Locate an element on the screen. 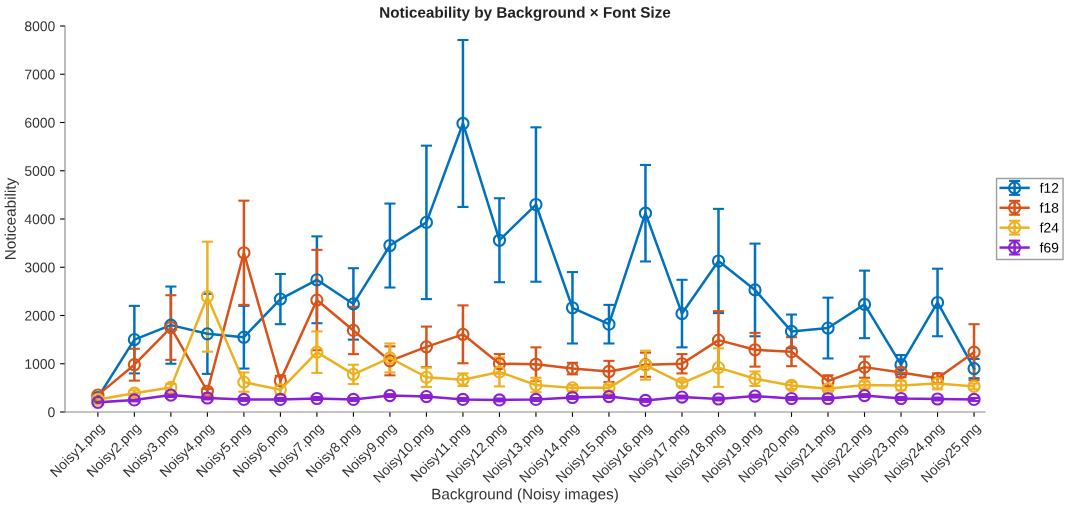 Image resolution: width=1073 pixels, height=508 pixels. legend-label: f18 is located at coordinates (1049, 207).